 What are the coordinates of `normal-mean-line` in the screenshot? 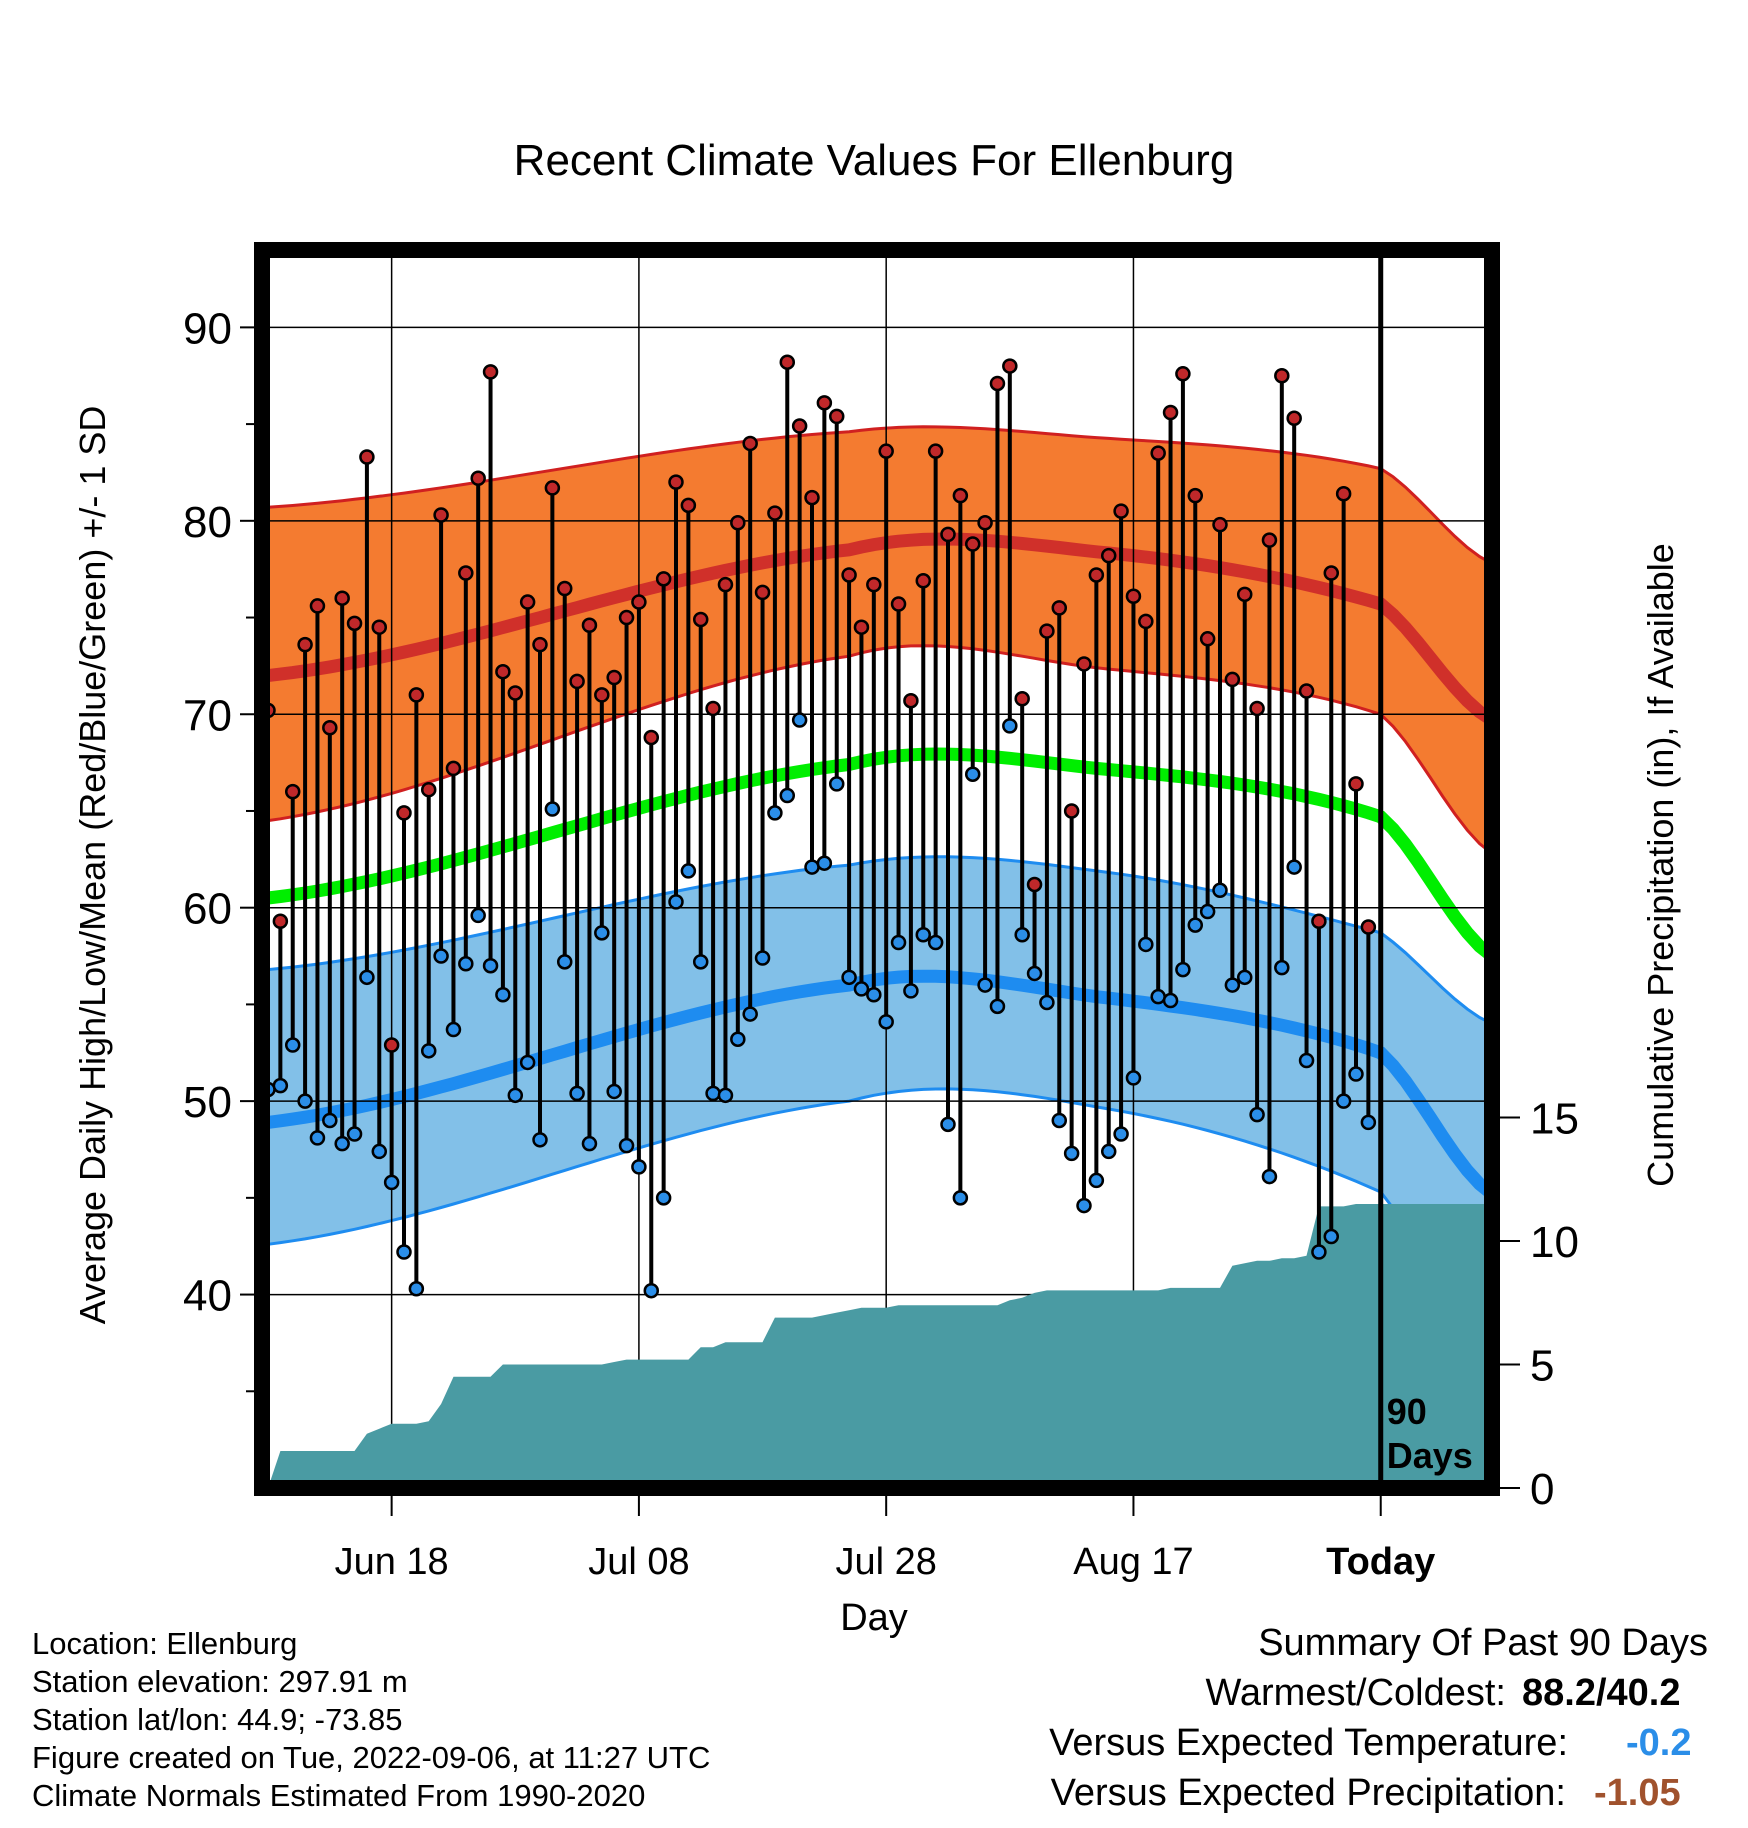 It's located at (879, 854).